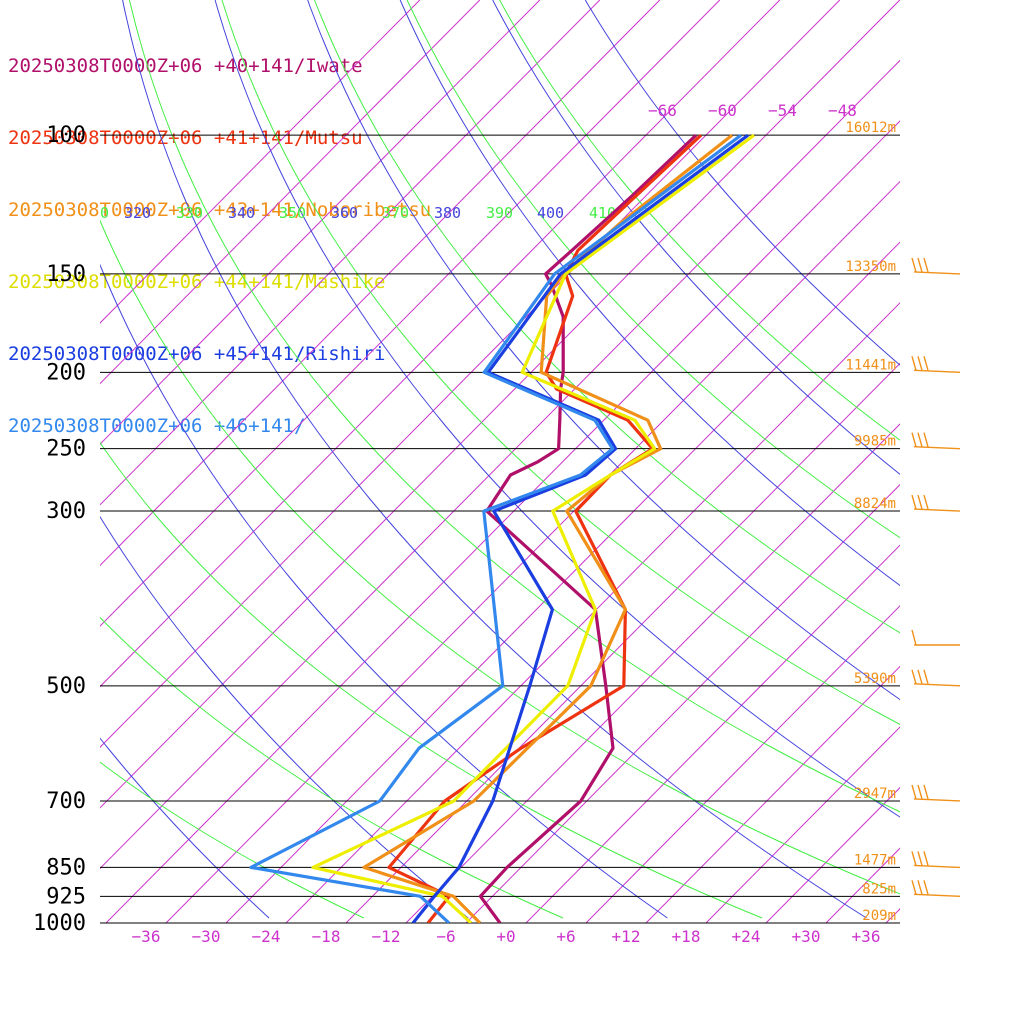 This screenshot has width=1024, height=1024. What do you see at coordinates (197, 282) in the screenshot?
I see `legend-entry-mashike: 20250308T0000Z+06 +44+141/Mashike` at bounding box center [197, 282].